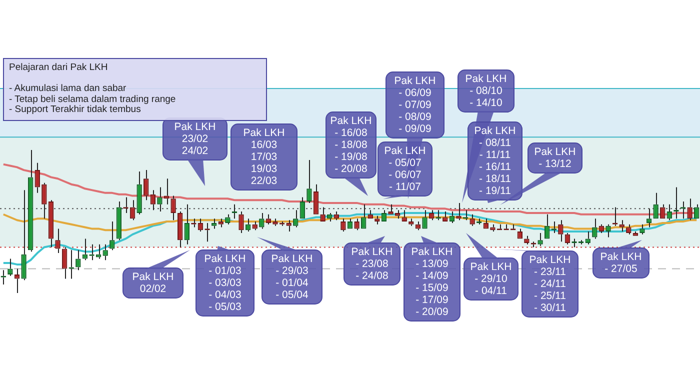  Describe the element at coordinates (135, 89) in the screenshot. I see `text: Pelajaran dari Pak LKH - Akumulasi lama dan sabar - Tetap beli selama dalam trading range - Support Terakhir tidak tembus` at that location.